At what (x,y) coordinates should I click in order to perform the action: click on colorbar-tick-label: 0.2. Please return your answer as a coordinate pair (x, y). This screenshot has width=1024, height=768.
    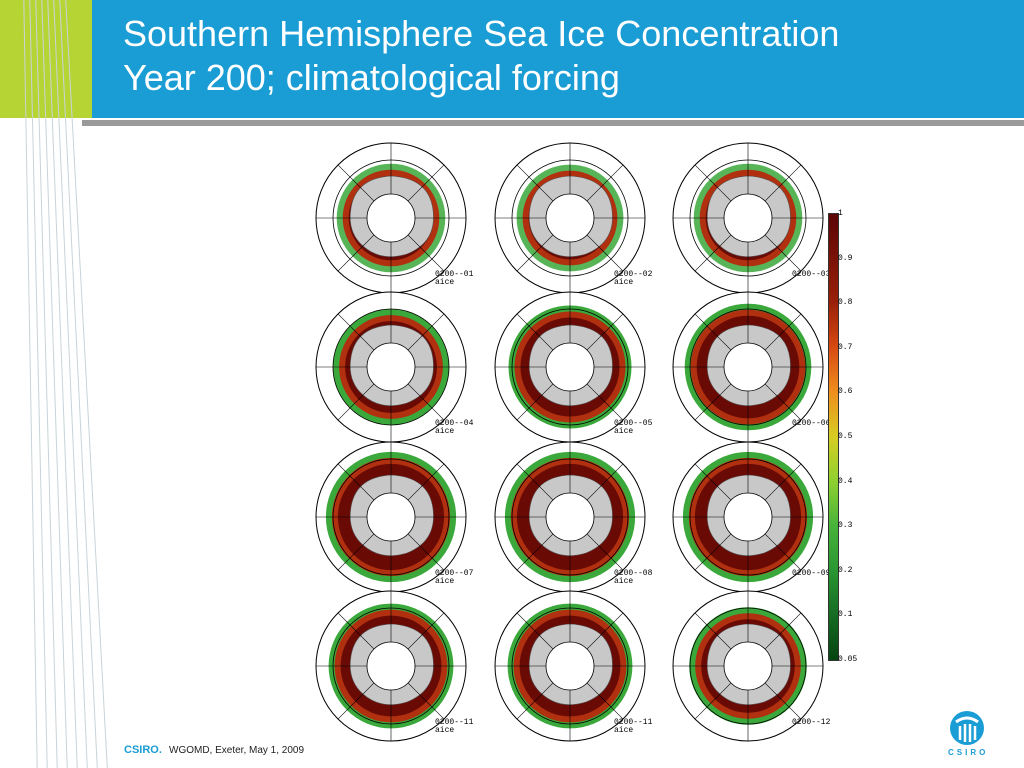
    Looking at the image, I should click on (845, 570).